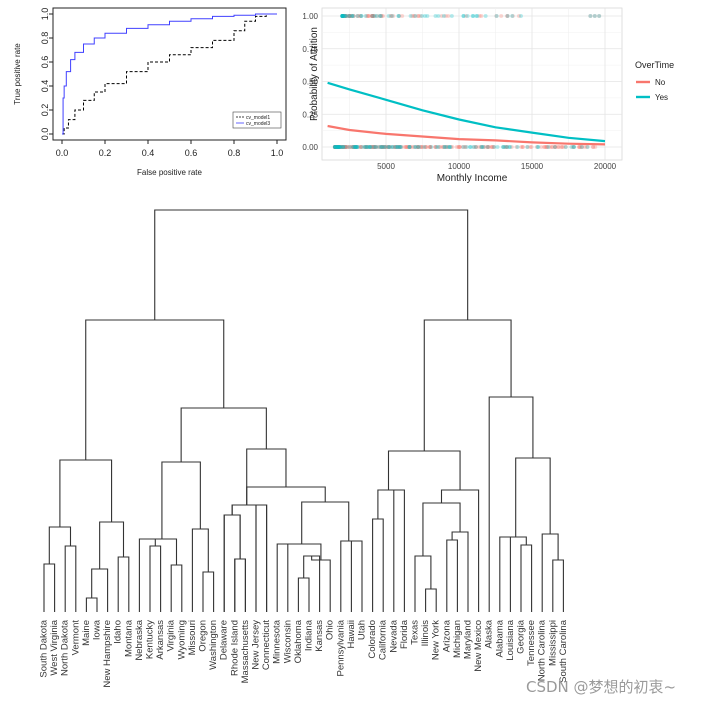 This screenshot has width=724, height=705. Describe the element at coordinates (17, 74) in the screenshot. I see `roc-y-axis-label: True positive rate` at that location.